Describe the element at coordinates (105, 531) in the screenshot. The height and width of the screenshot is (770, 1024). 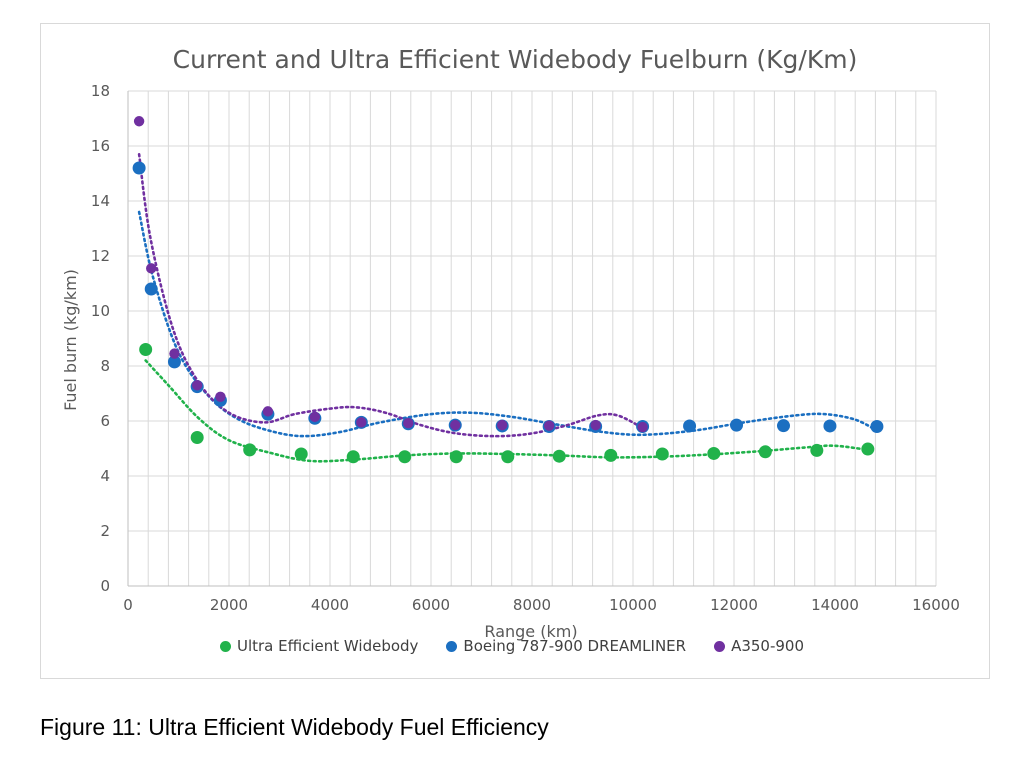
I see `y-tick-label: 2` at that location.